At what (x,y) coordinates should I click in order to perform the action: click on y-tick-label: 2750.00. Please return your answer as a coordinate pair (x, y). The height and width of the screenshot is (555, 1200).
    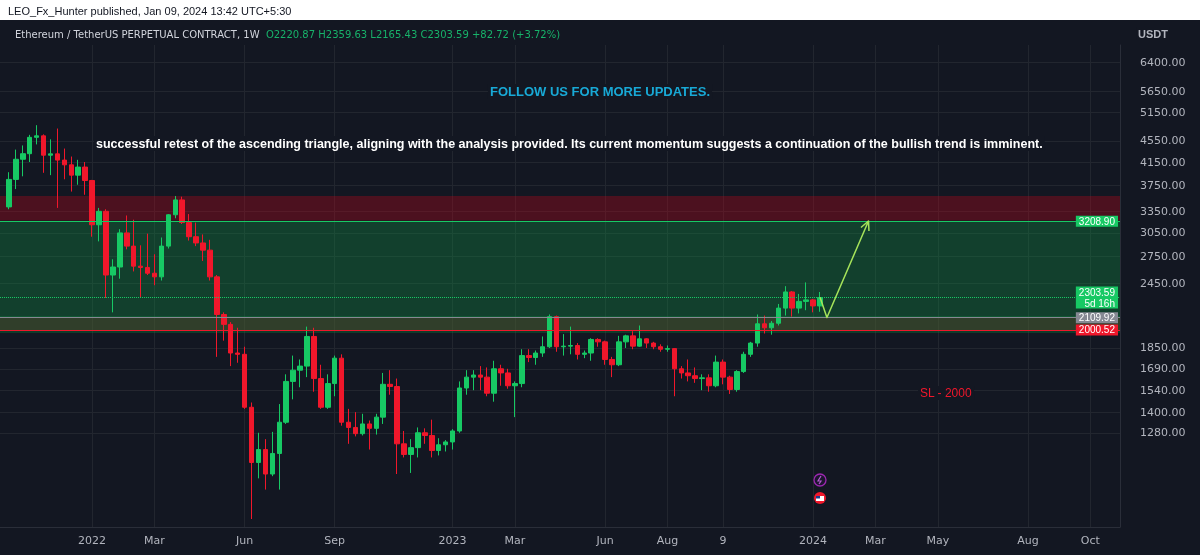
    Looking at the image, I should click on (1163, 257).